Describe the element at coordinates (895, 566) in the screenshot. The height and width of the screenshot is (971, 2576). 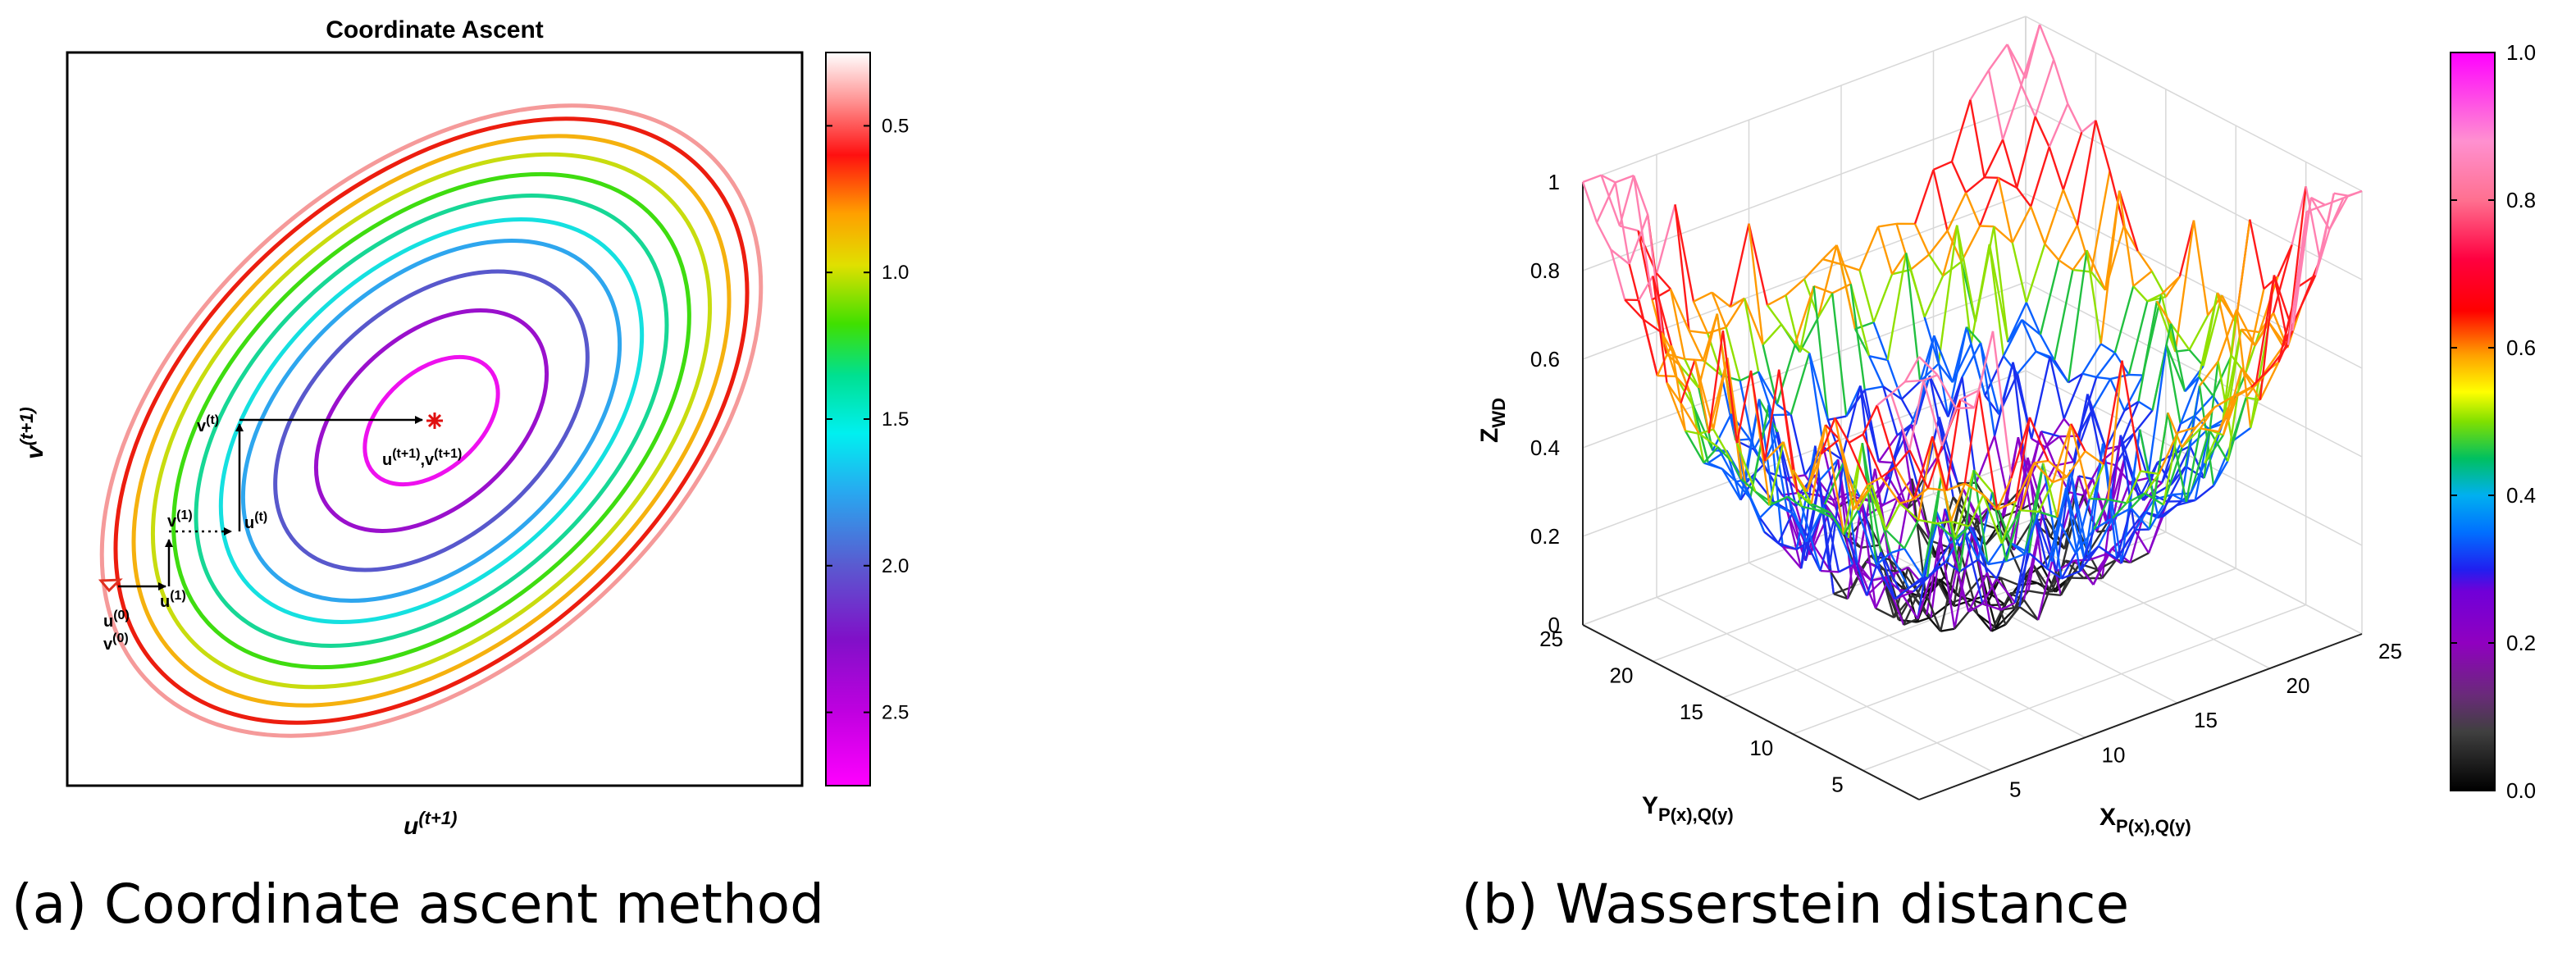
I see `colorbar-a-tick-label: 2.0` at that location.